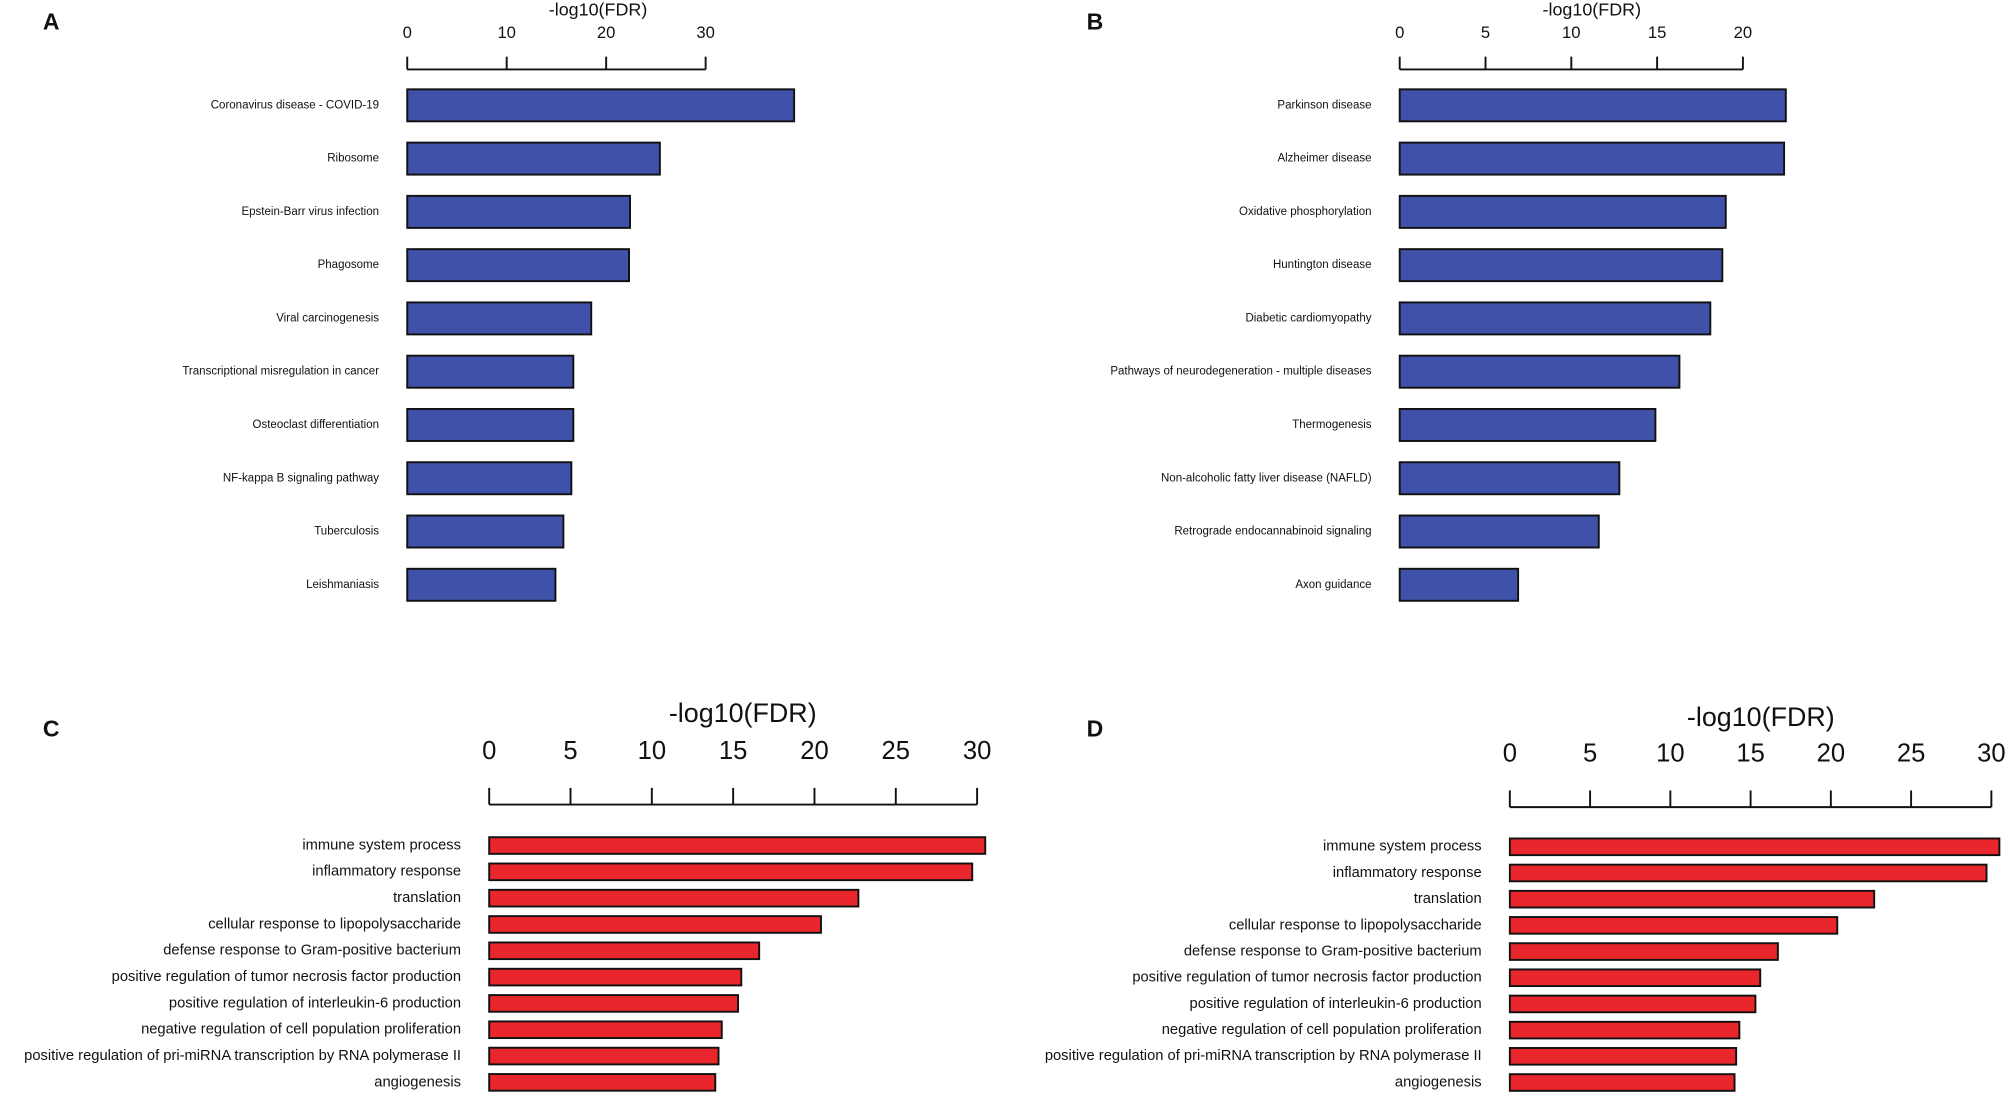 The image size is (2008, 1093). I want to click on y-tick-label: Leishmaniasis, so click(342, 585).